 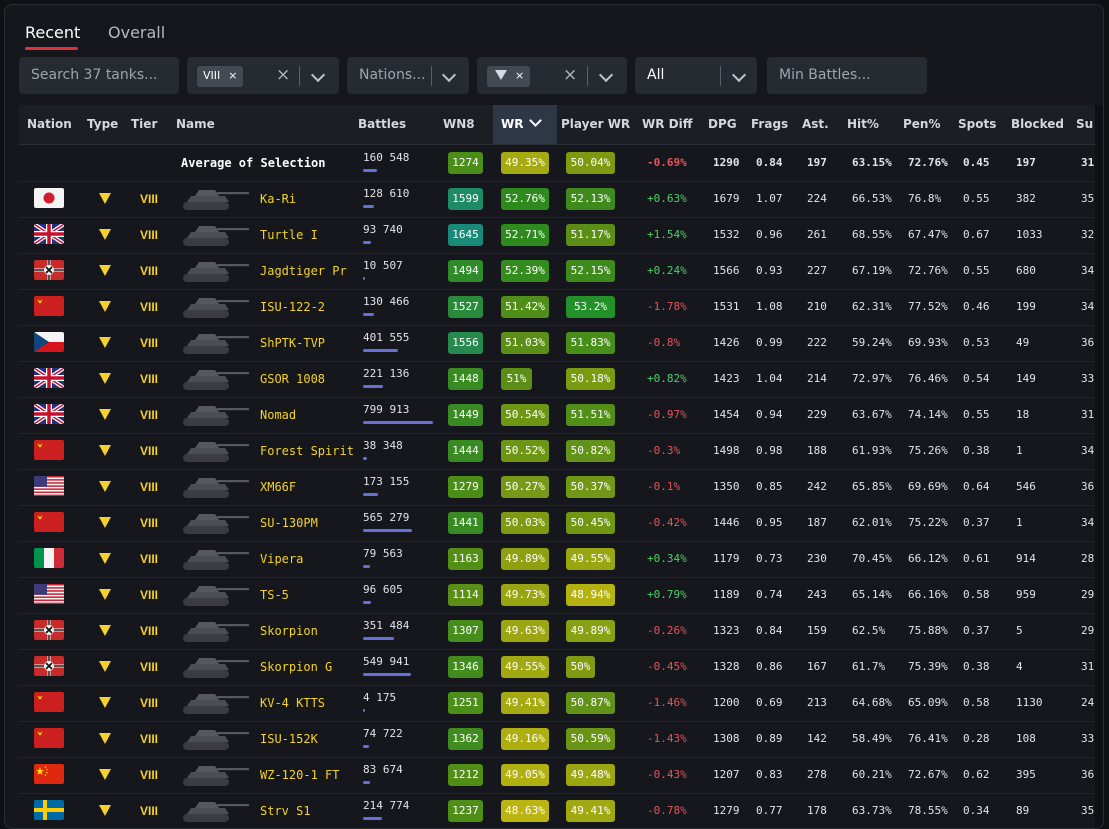 What do you see at coordinates (520, 75) in the screenshot?
I see `type-chip-remove-icon: ×` at bounding box center [520, 75].